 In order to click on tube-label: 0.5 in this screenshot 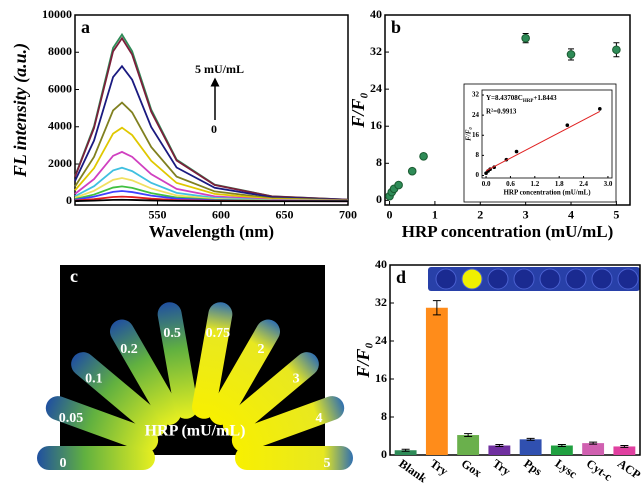, I will do `click(172, 333)`.